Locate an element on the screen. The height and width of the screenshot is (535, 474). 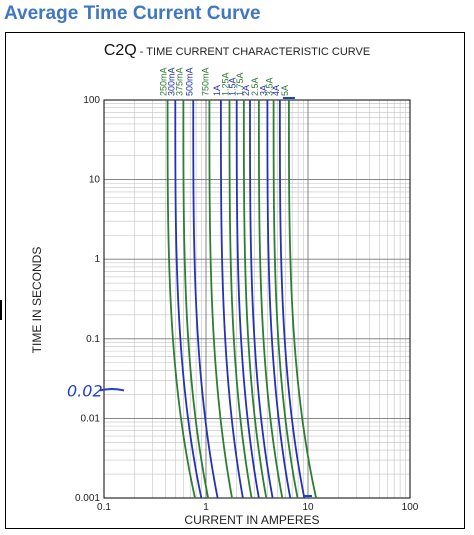
series-label: 4A is located at coordinates (276, 90).